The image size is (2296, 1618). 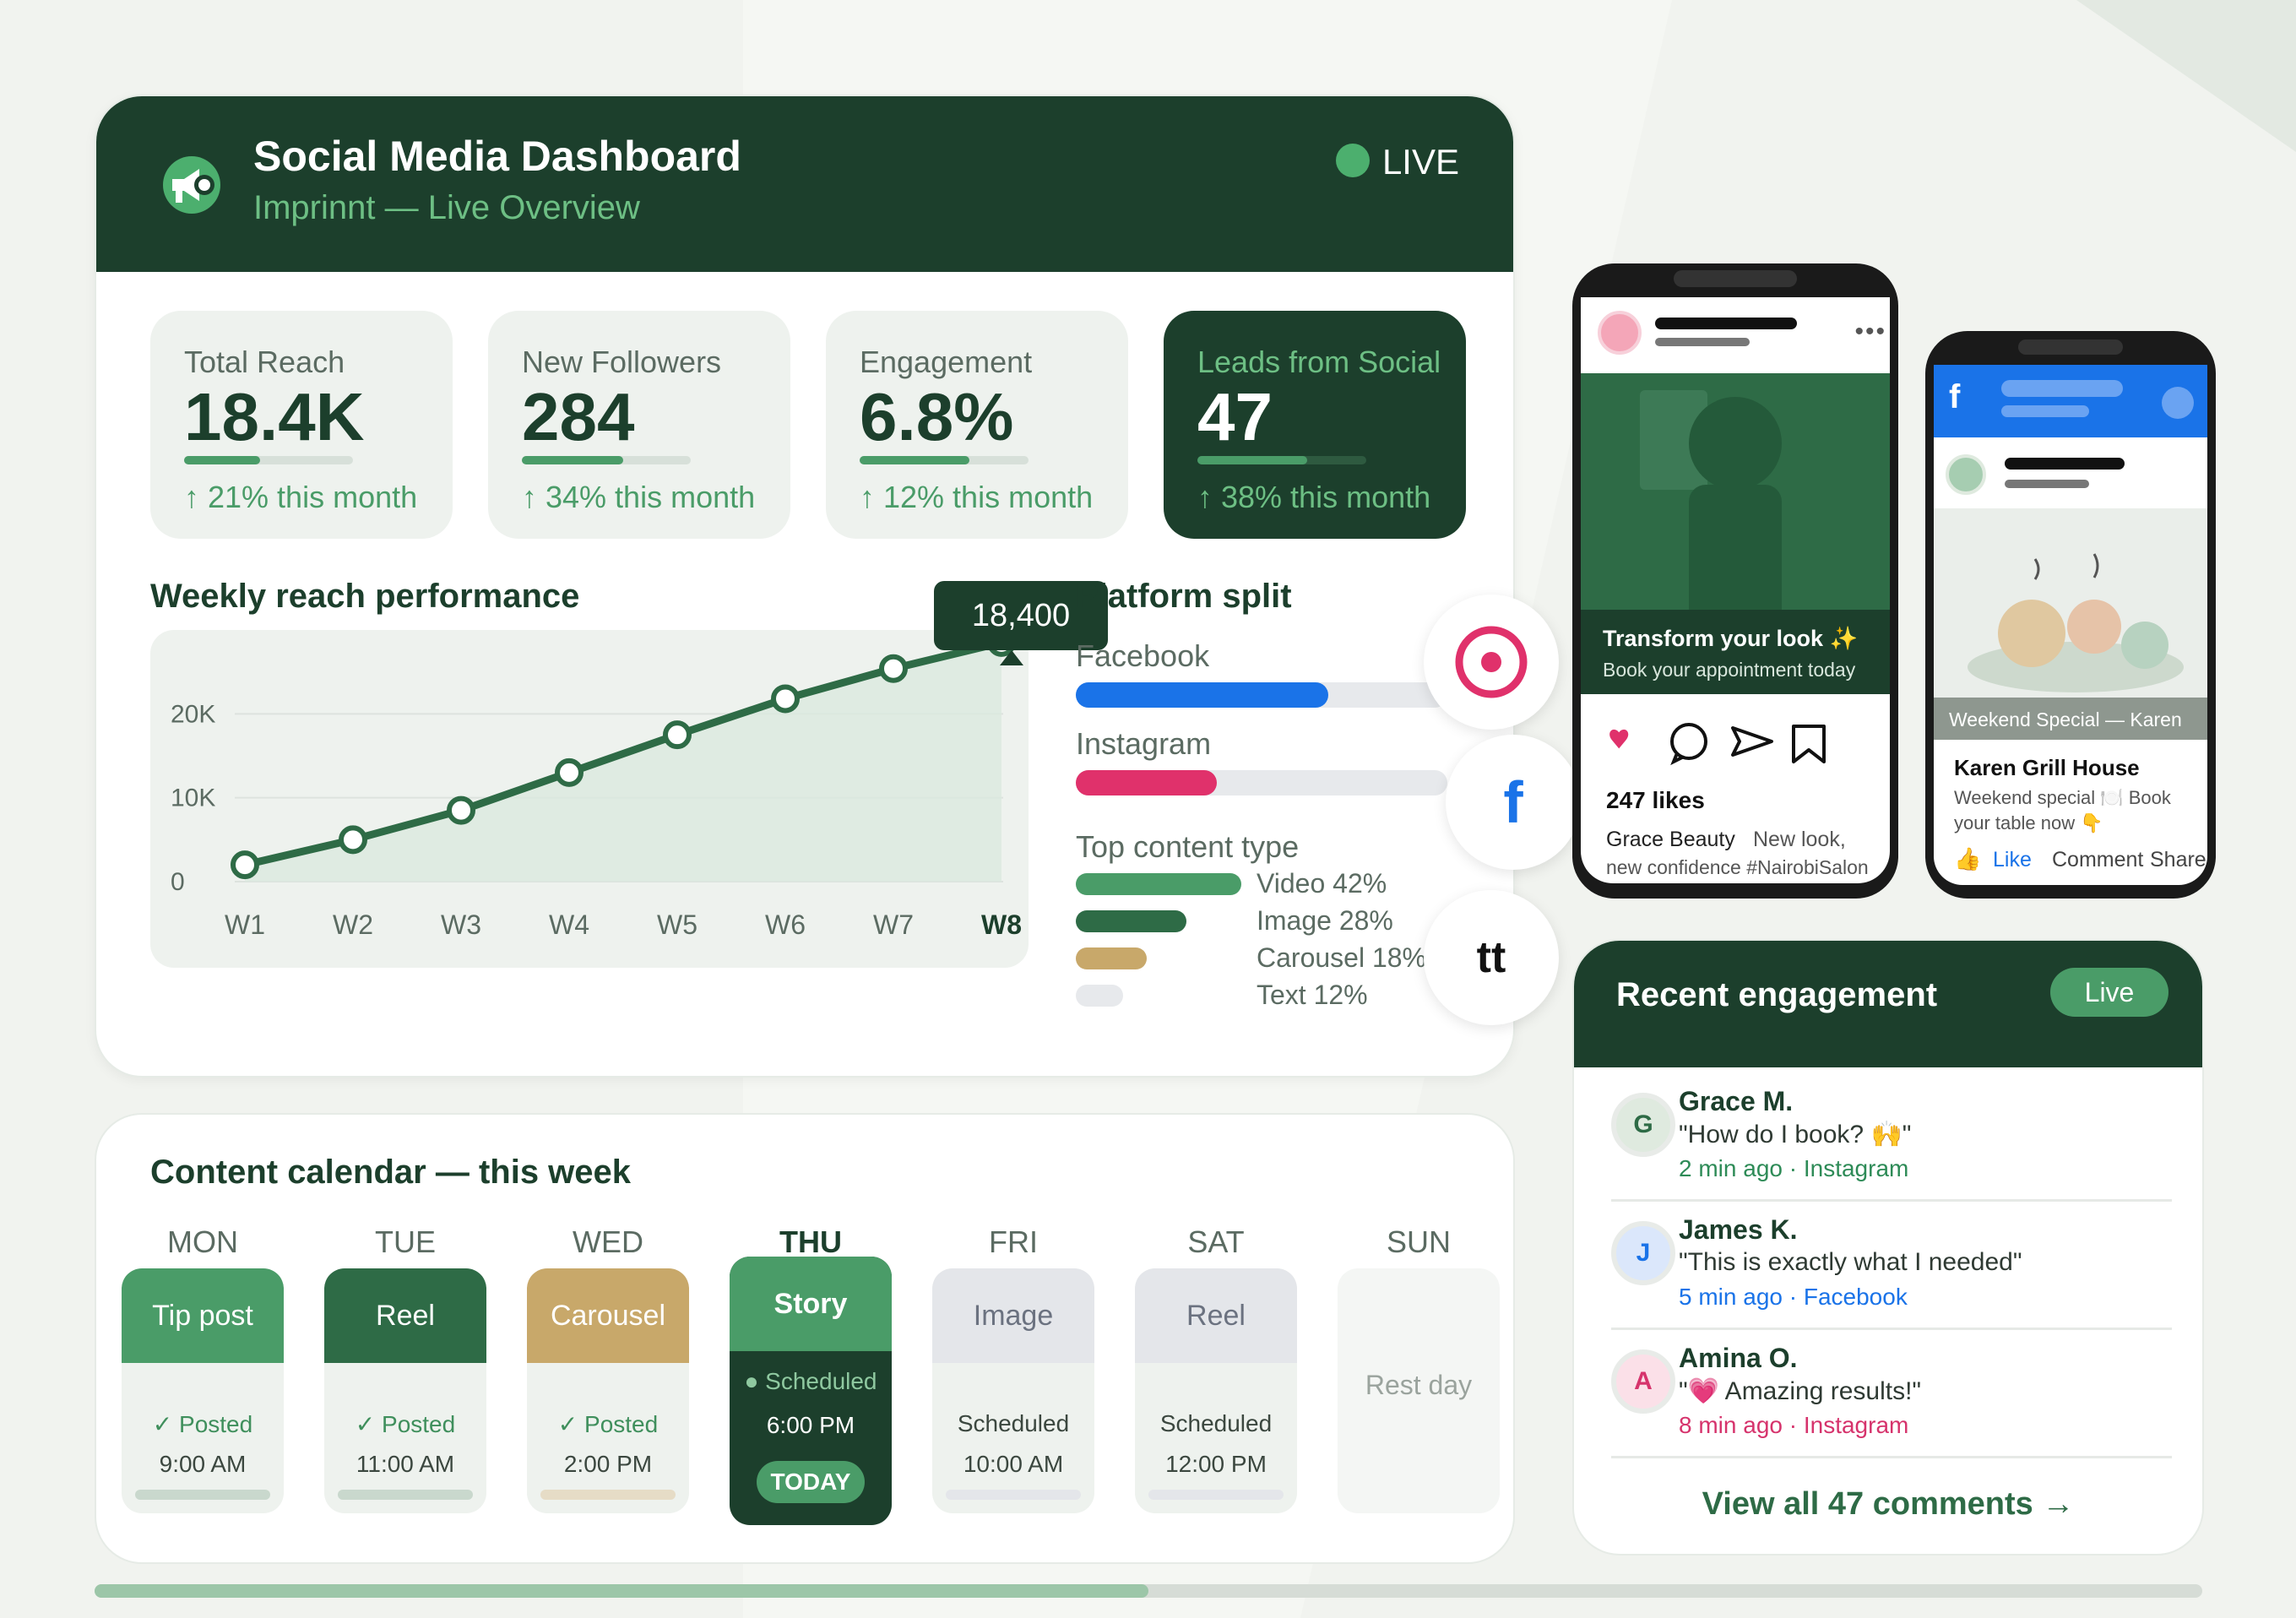 What do you see at coordinates (447, 208) in the screenshot?
I see `page-subtitle: Imprinnt — Live Overview` at bounding box center [447, 208].